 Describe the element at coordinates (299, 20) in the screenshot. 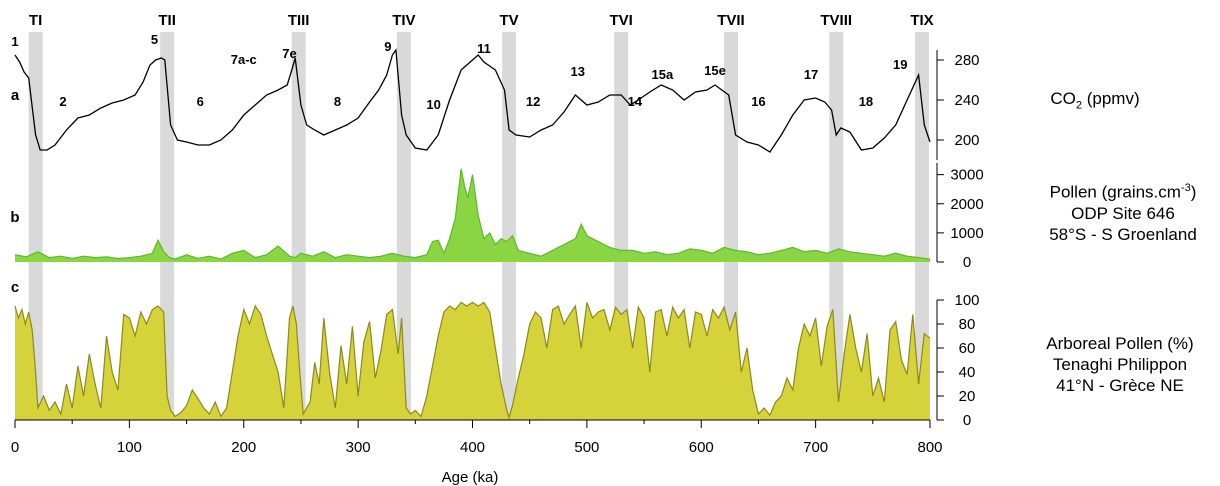

I see `termination-label-tiii: TIII` at that location.